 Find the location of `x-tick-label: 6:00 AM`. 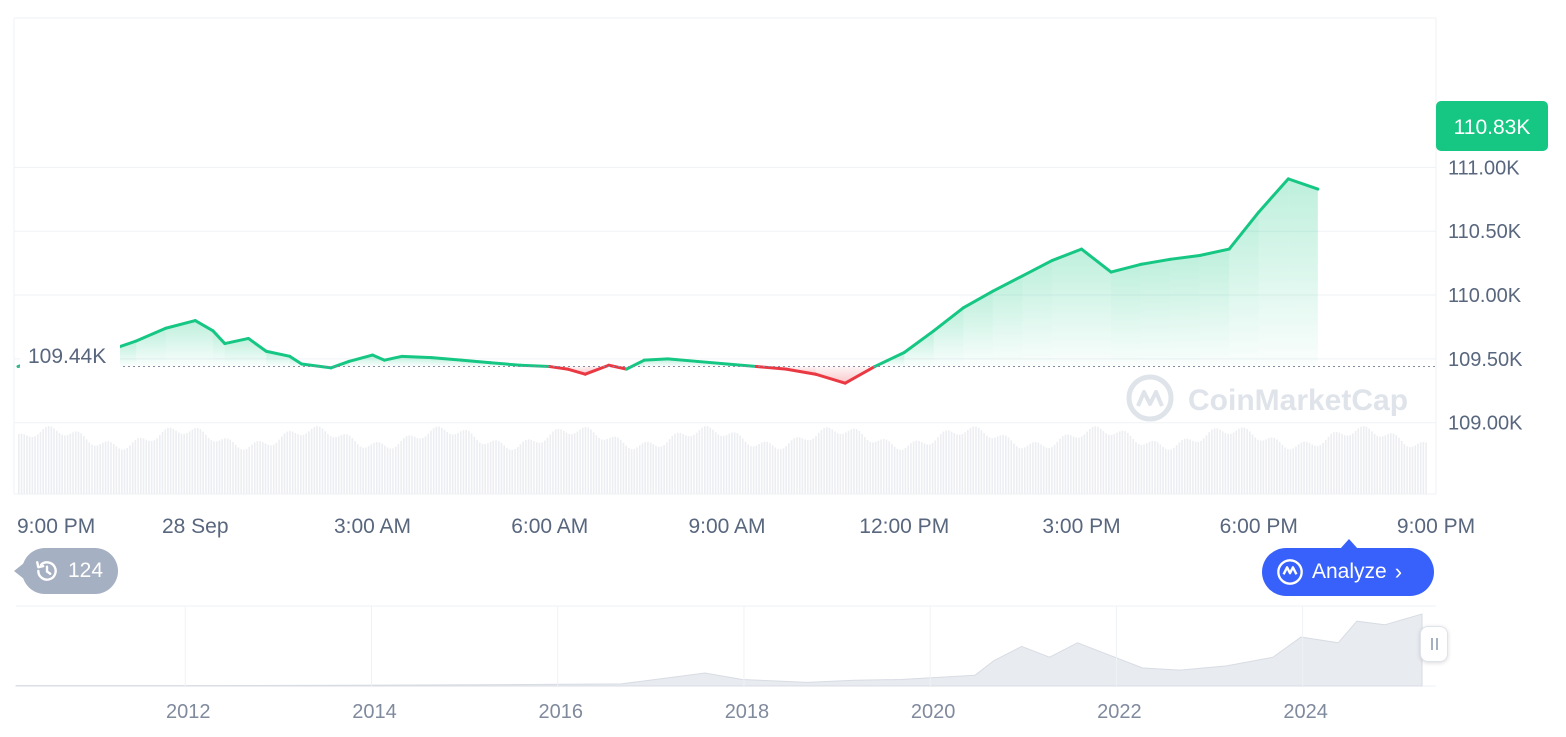

x-tick-label: 6:00 AM is located at coordinates (549, 526).